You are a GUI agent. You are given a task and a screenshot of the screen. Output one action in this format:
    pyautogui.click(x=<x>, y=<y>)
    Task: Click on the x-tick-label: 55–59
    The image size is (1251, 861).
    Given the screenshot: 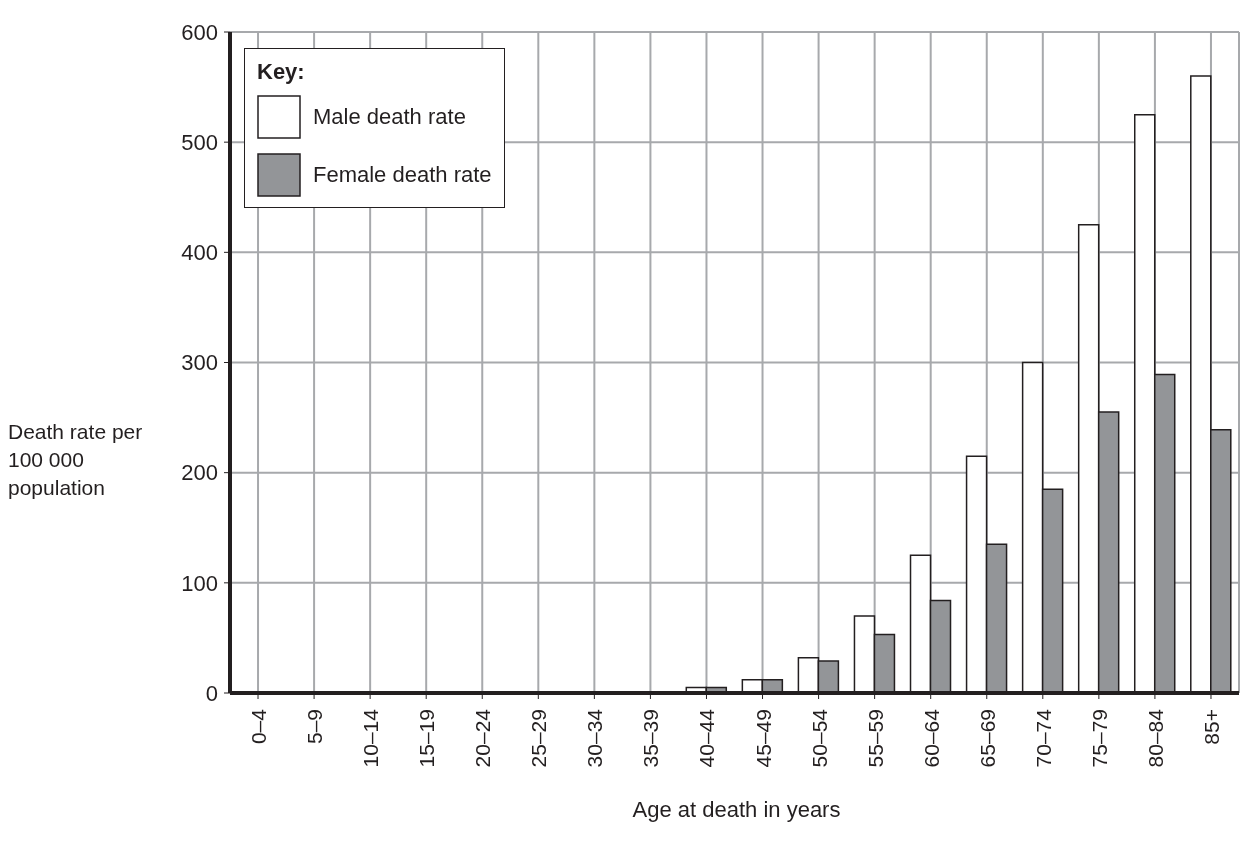 What is the action you would take?
    pyautogui.click(x=875, y=738)
    